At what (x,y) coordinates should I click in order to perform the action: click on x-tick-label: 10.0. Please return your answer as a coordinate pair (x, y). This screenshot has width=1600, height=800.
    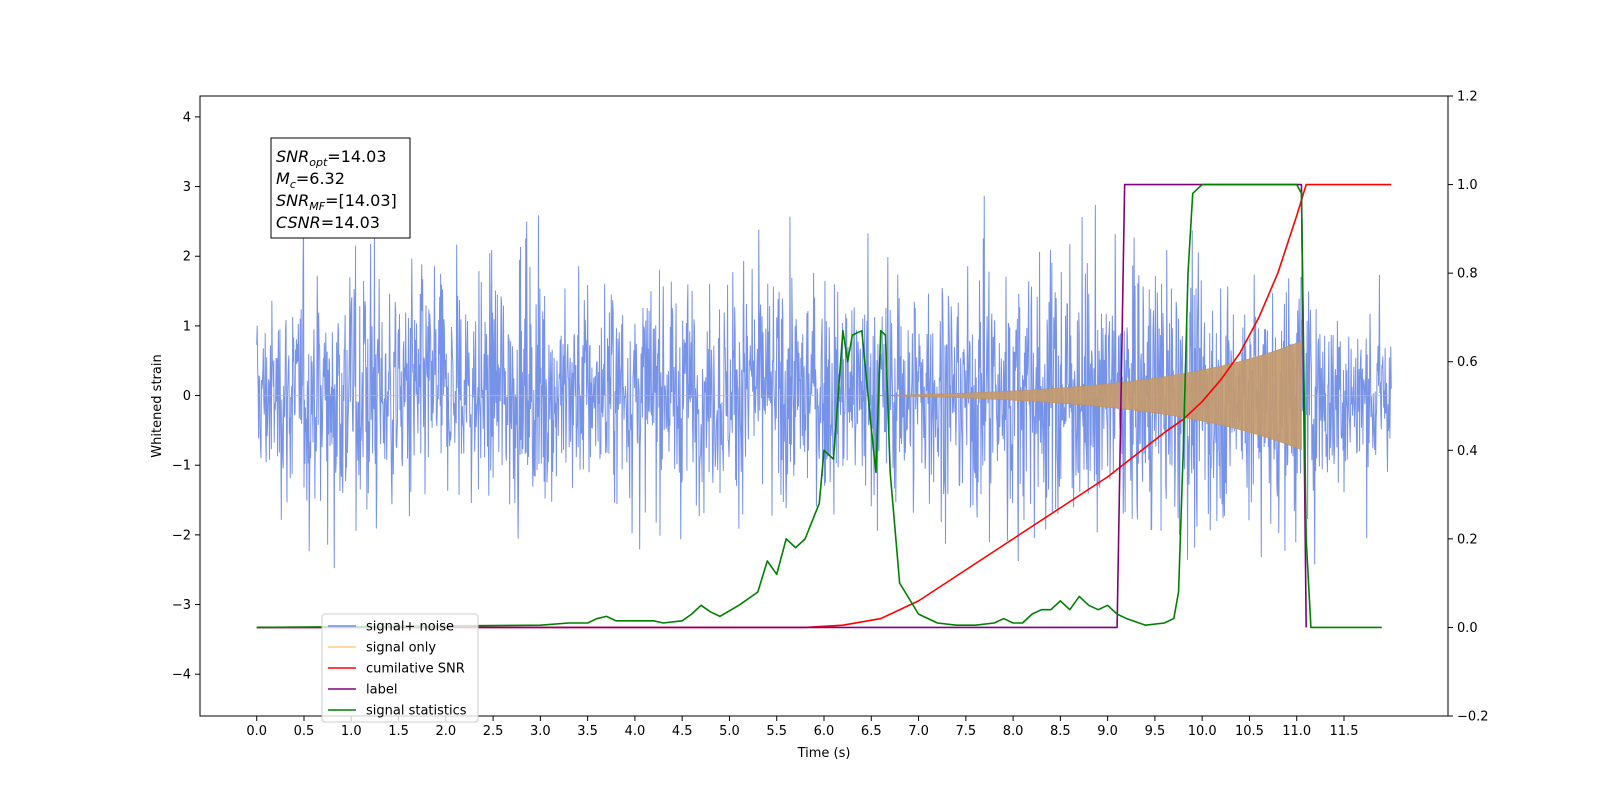
    Looking at the image, I should click on (1202, 731).